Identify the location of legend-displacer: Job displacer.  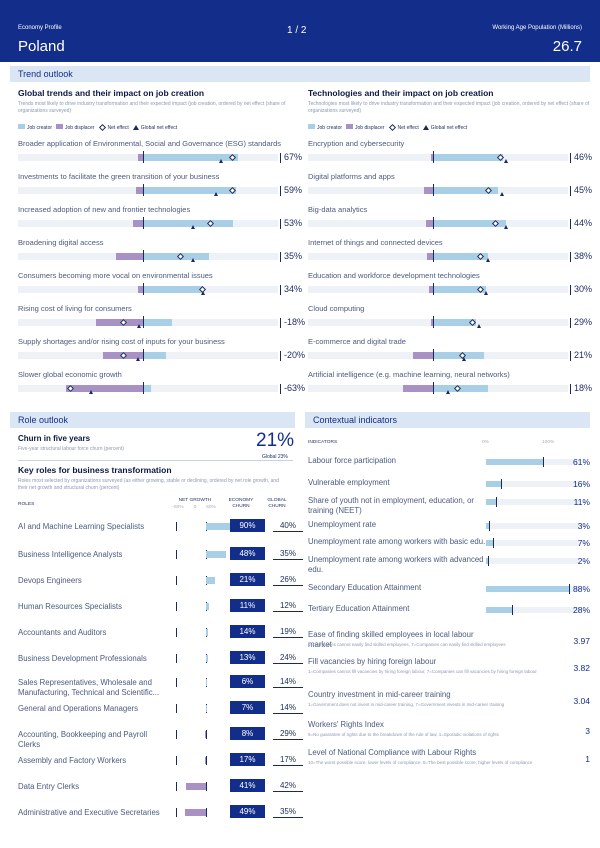
(370, 128).